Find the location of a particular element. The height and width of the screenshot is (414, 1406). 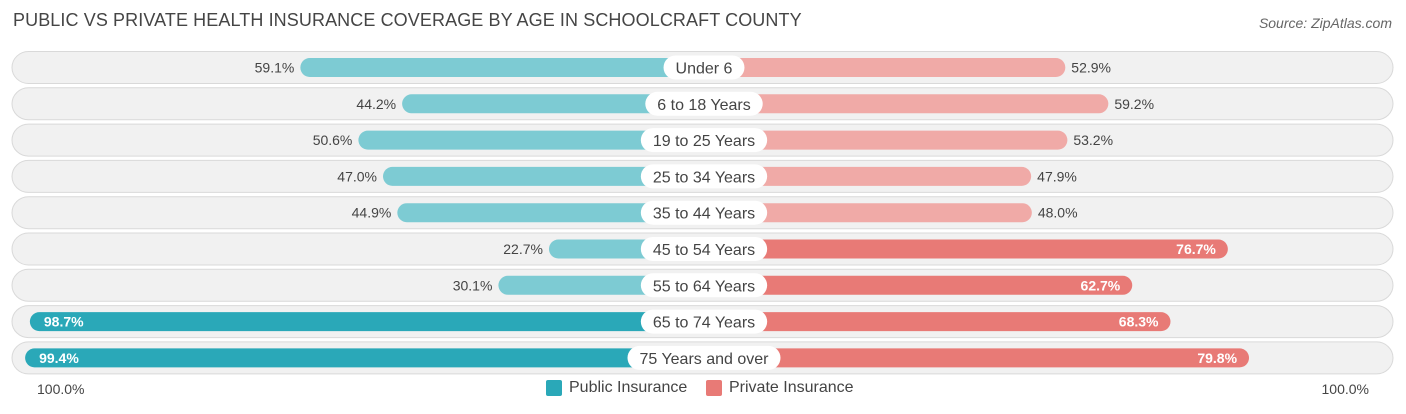

legend-label-public: Public Insurance is located at coordinates (628, 387).